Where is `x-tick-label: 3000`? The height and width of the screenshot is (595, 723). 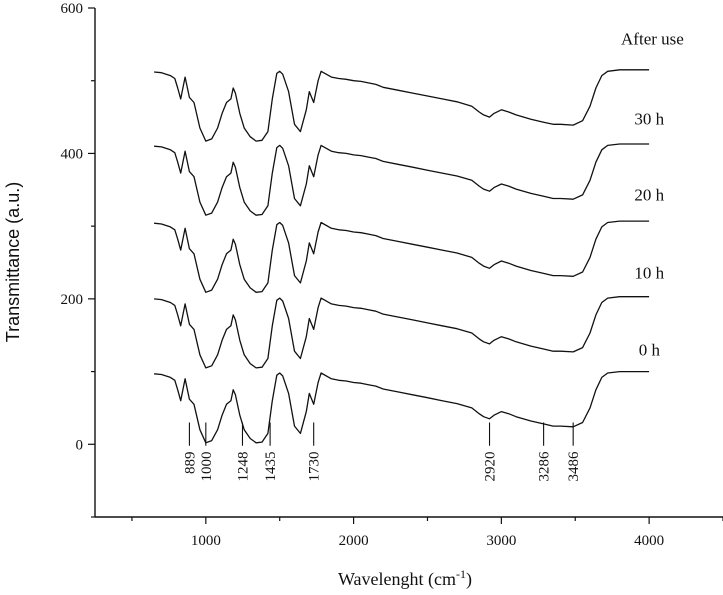
x-tick-label: 3000 is located at coordinates (501, 541).